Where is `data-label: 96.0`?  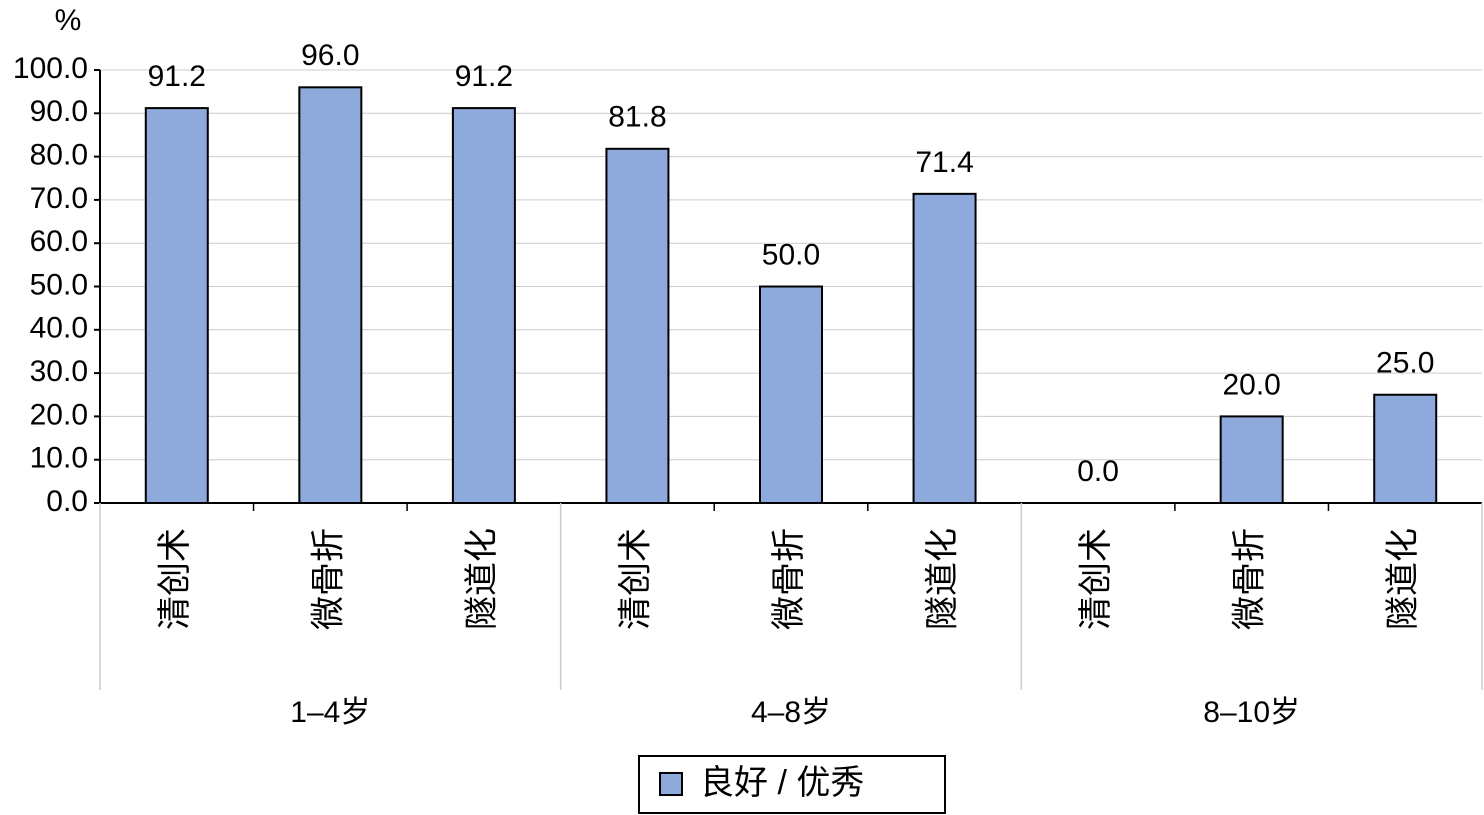
data-label: 96.0 is located at coordinates (330, 55).